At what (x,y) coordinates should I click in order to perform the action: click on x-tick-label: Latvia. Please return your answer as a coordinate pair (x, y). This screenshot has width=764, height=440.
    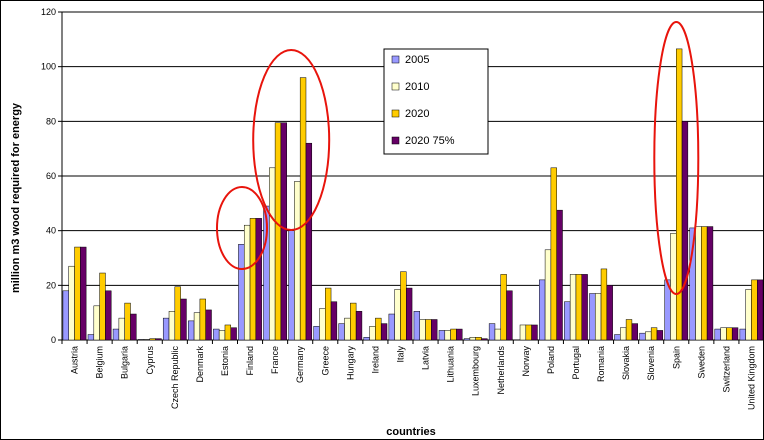
    Looking at the image, I should click on (426, 358).